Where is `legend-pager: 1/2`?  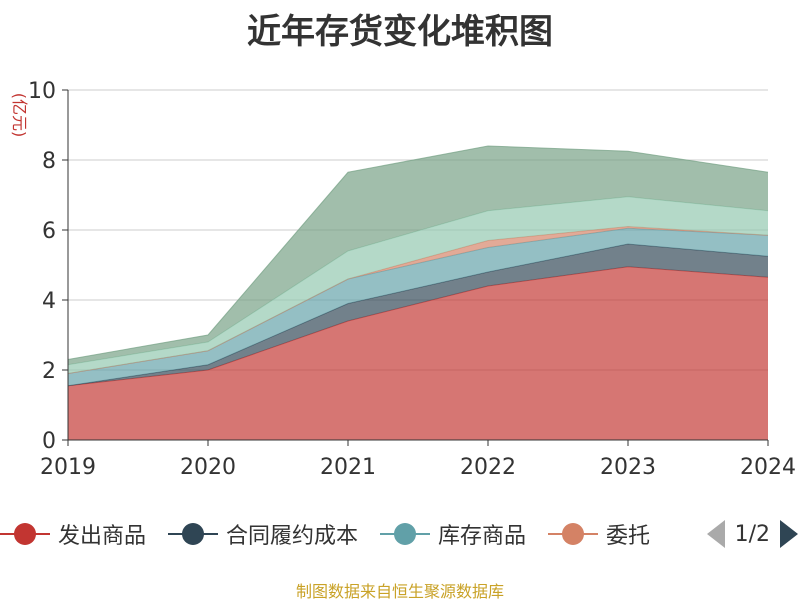
legend-pager: 1/2 is located at coordinates (750, 534).